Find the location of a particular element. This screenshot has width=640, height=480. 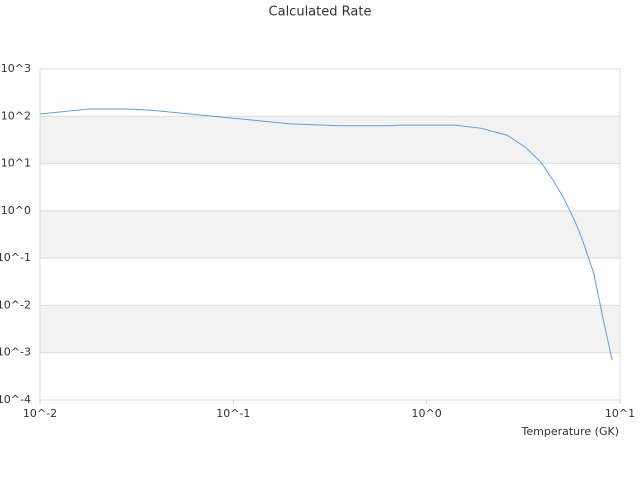

x-tick-label: 10^0 is located at coordinates (427, 413).